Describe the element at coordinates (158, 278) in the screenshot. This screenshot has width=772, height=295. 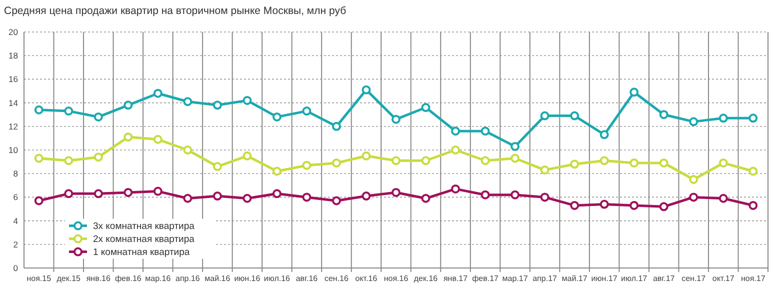
I see `x-tick-label: мар.16` at that location.